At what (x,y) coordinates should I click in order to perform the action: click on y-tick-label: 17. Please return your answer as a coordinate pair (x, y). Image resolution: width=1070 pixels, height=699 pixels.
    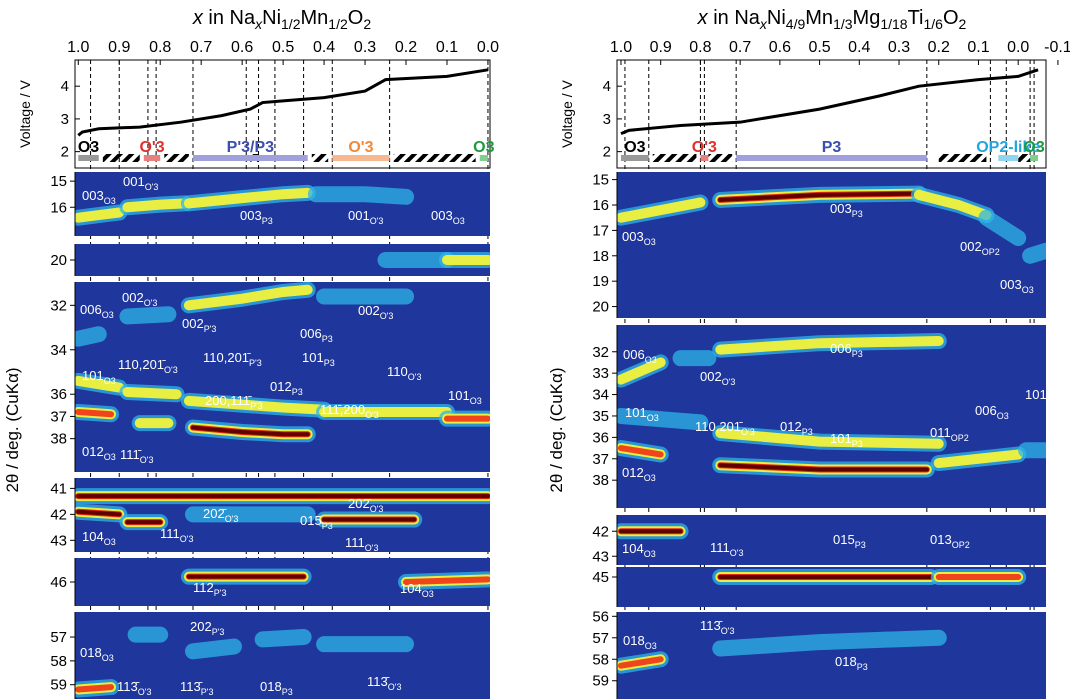
    Looking at the image, I should click on (600, 230).